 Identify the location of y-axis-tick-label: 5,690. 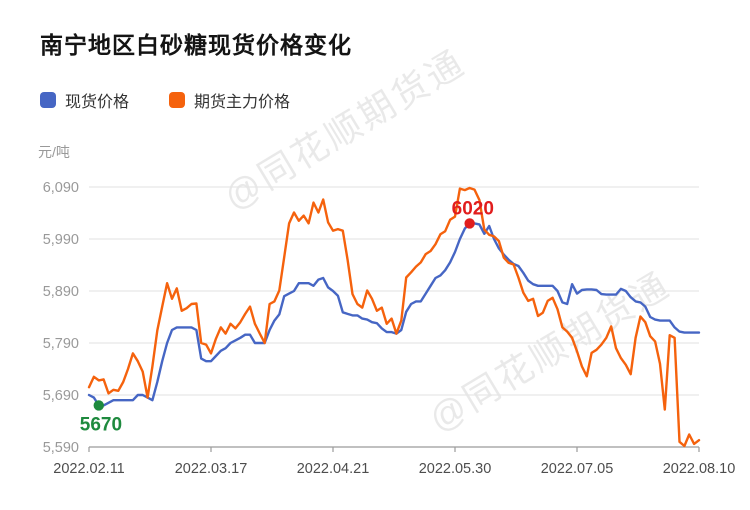
(61, 396).